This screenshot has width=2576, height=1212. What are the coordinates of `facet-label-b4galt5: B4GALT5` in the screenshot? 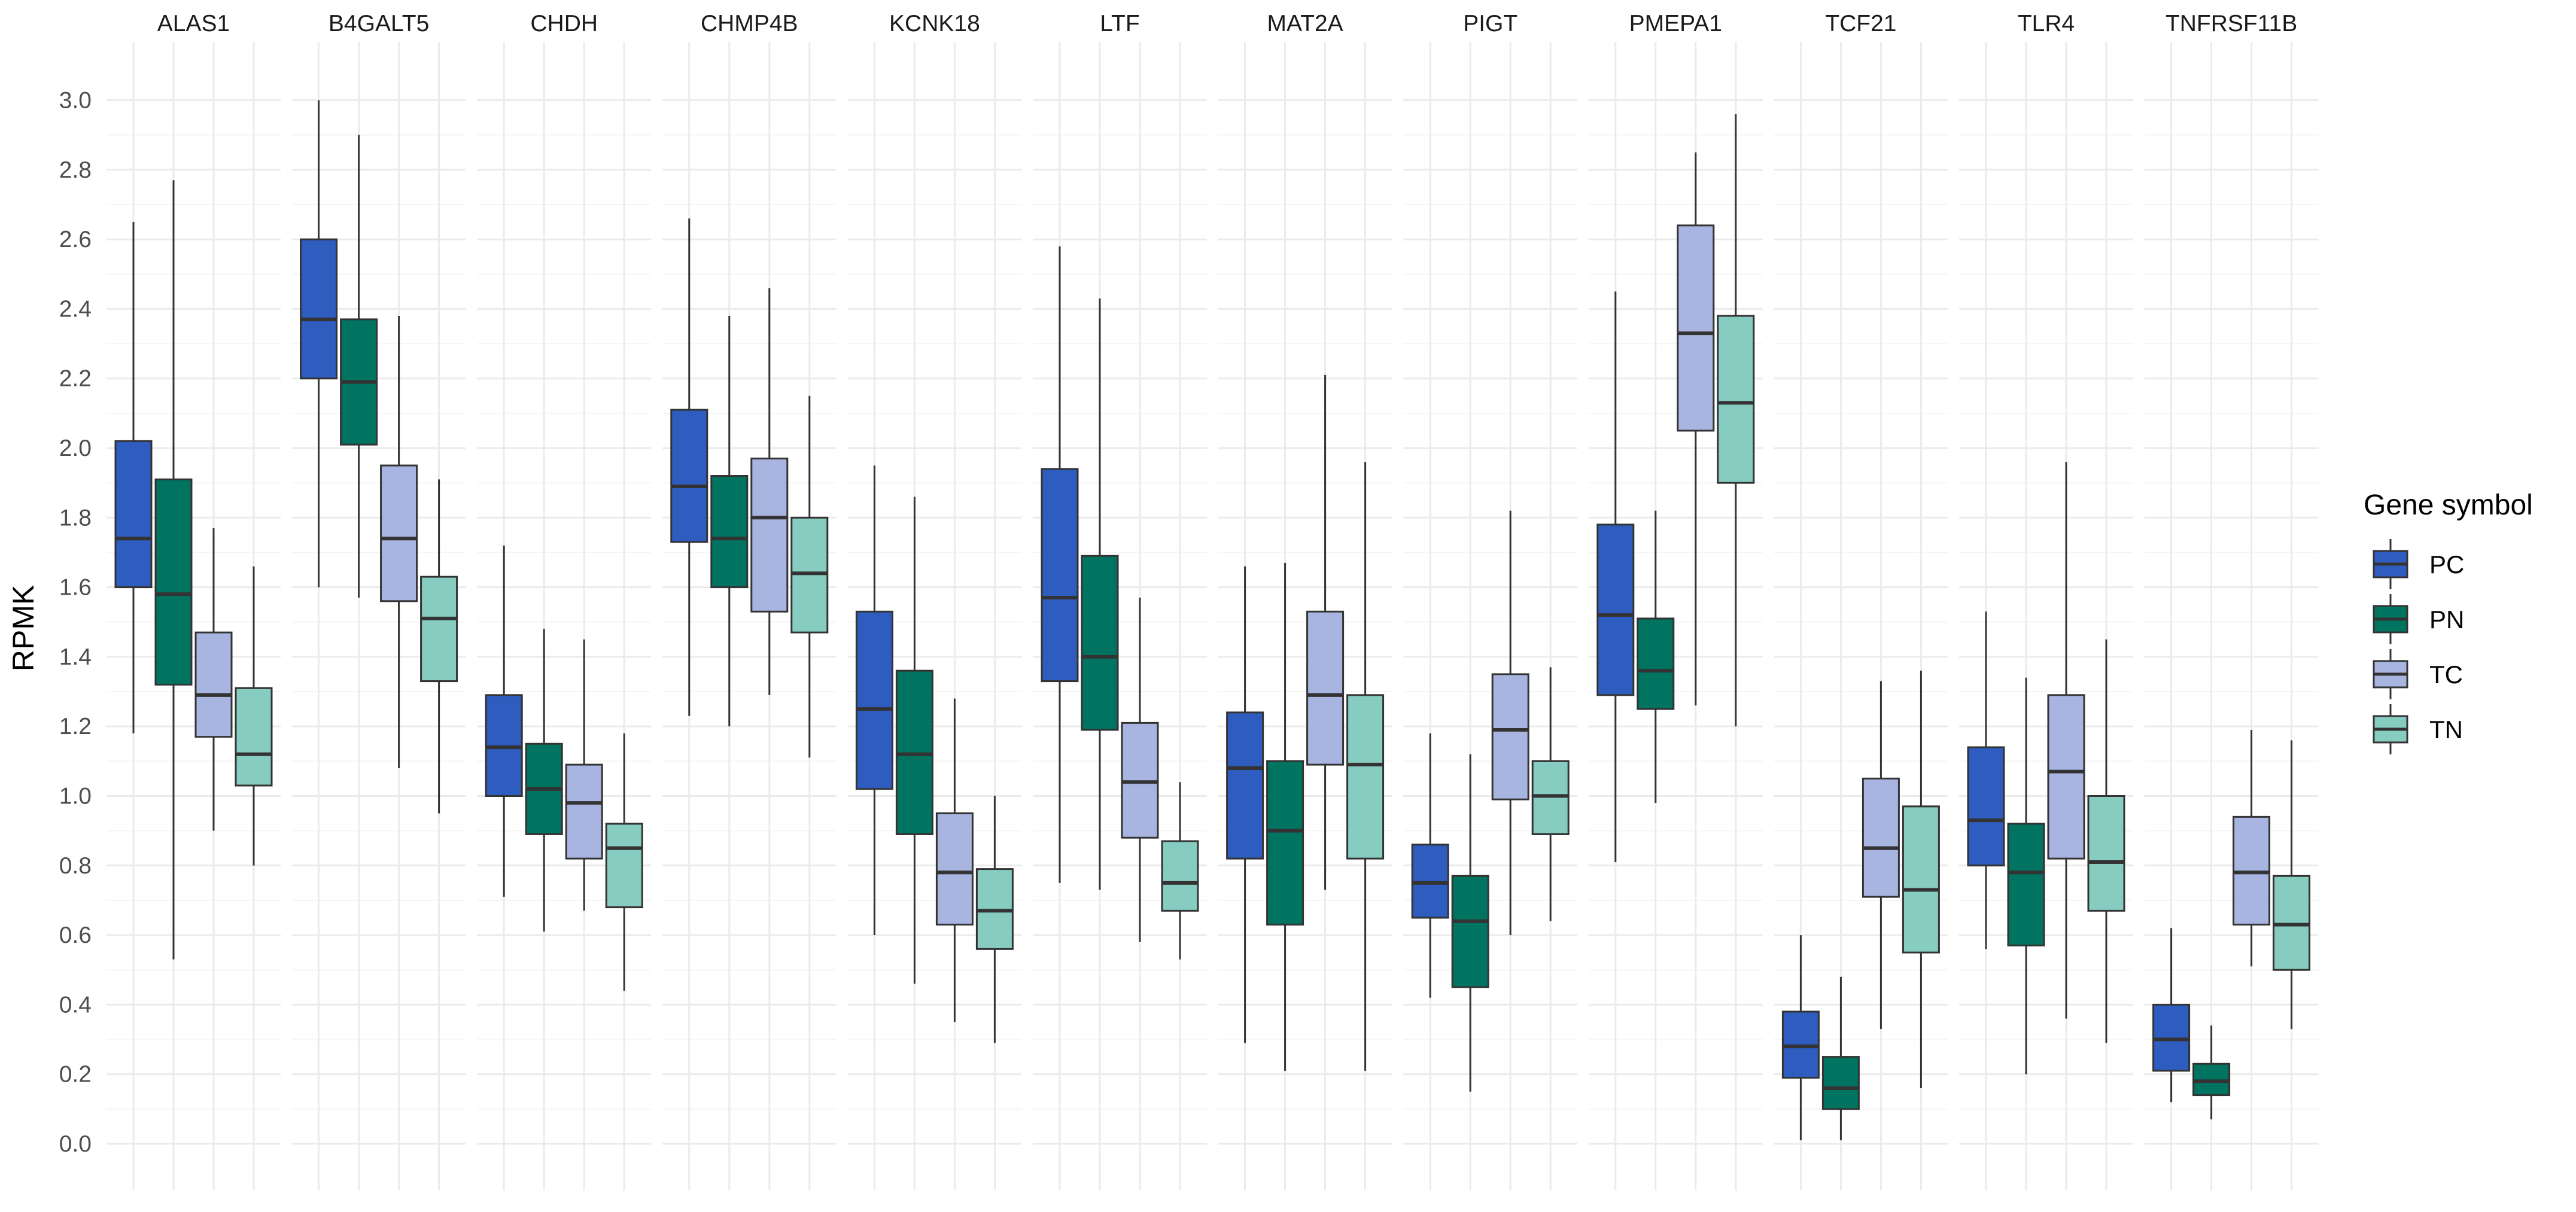 It's located at (379, 23).